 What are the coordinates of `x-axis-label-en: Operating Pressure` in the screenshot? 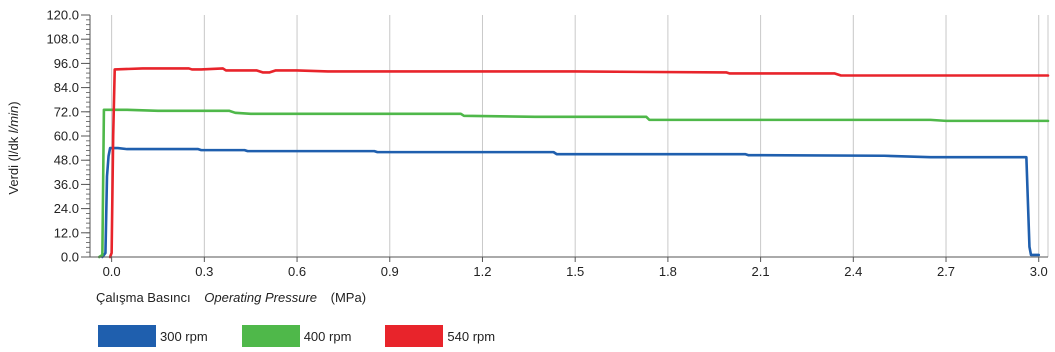 It's located at (261, 297).